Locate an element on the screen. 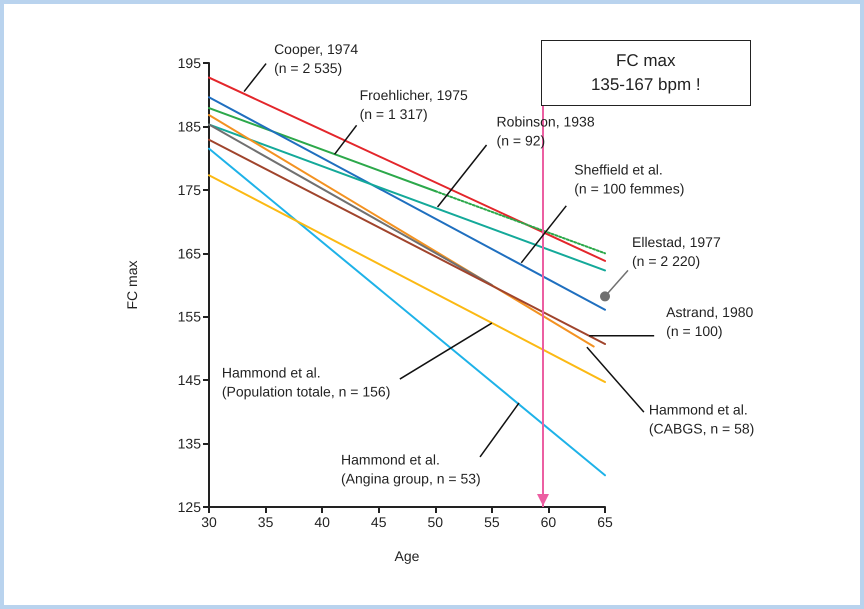 The height and width of the screenshot is (609, 864). y-tick-label: 145 is located at coordinates (190, 380).